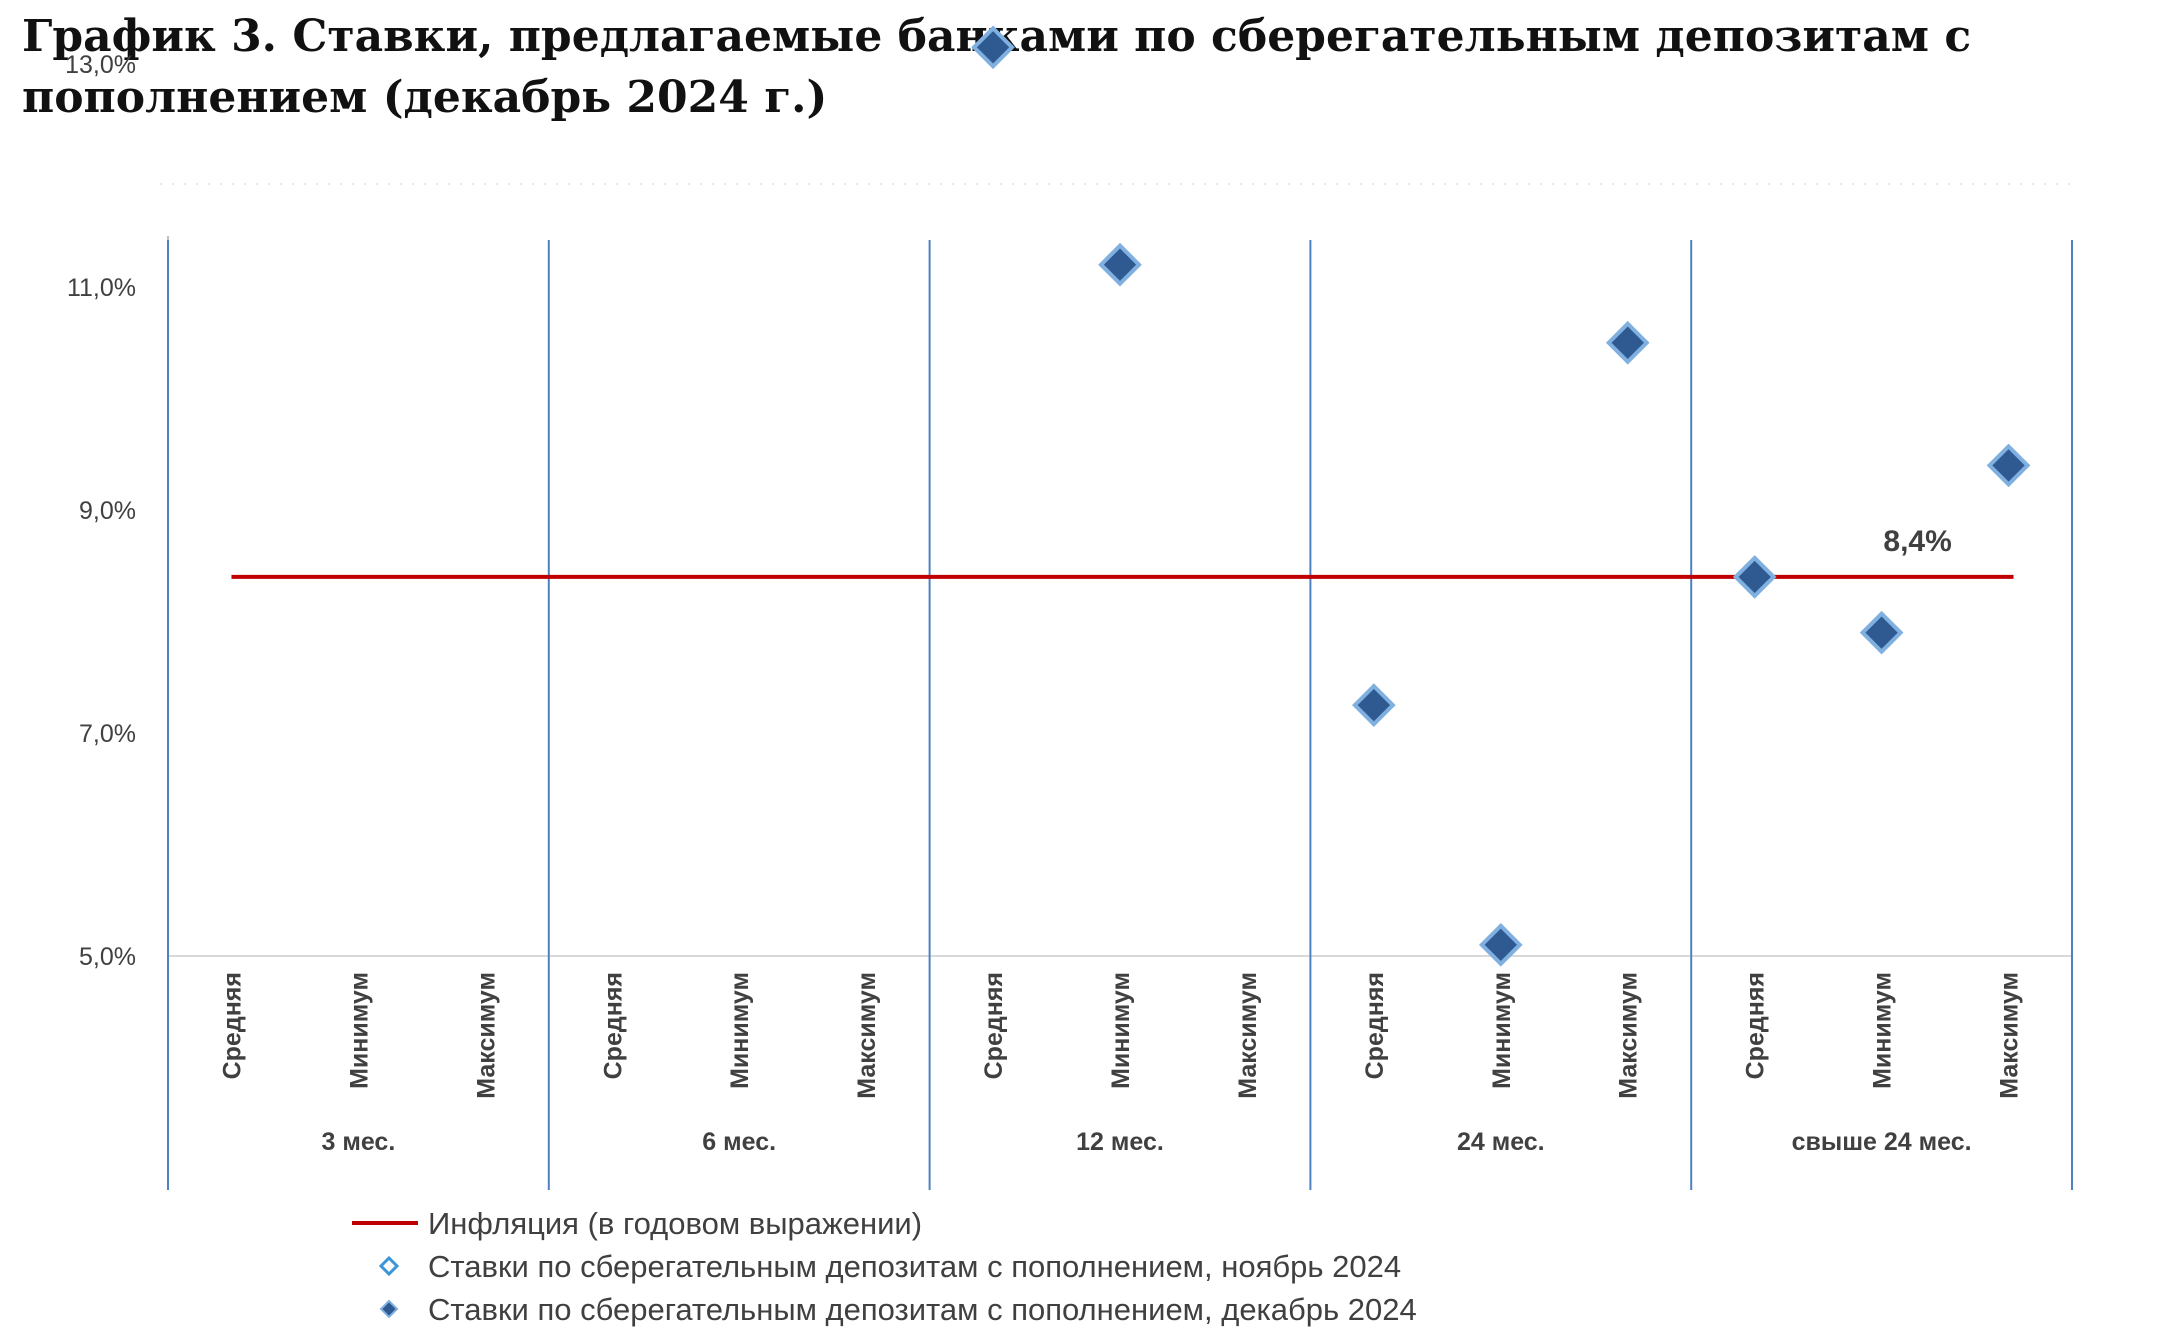 This screenshot has height=1343, width=2160. What do you see at coordinates (1501, 1142) in the screenshot?
I see `group-label: 24 мес.` at bounding box center [1501, 1142].